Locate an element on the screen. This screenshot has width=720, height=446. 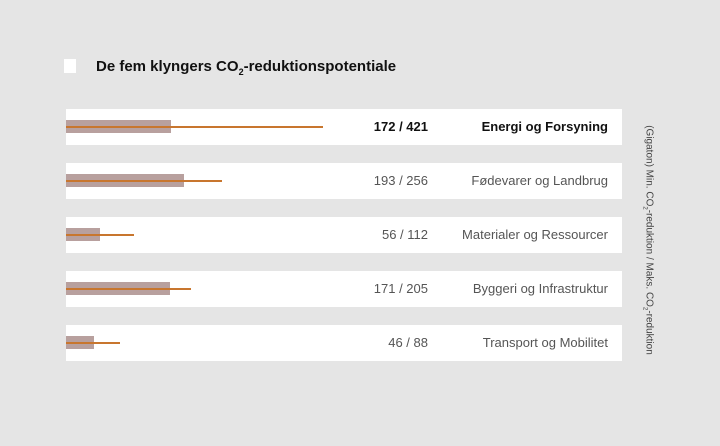
value-label: 56 / 112 is located at coordinates (404, 234).